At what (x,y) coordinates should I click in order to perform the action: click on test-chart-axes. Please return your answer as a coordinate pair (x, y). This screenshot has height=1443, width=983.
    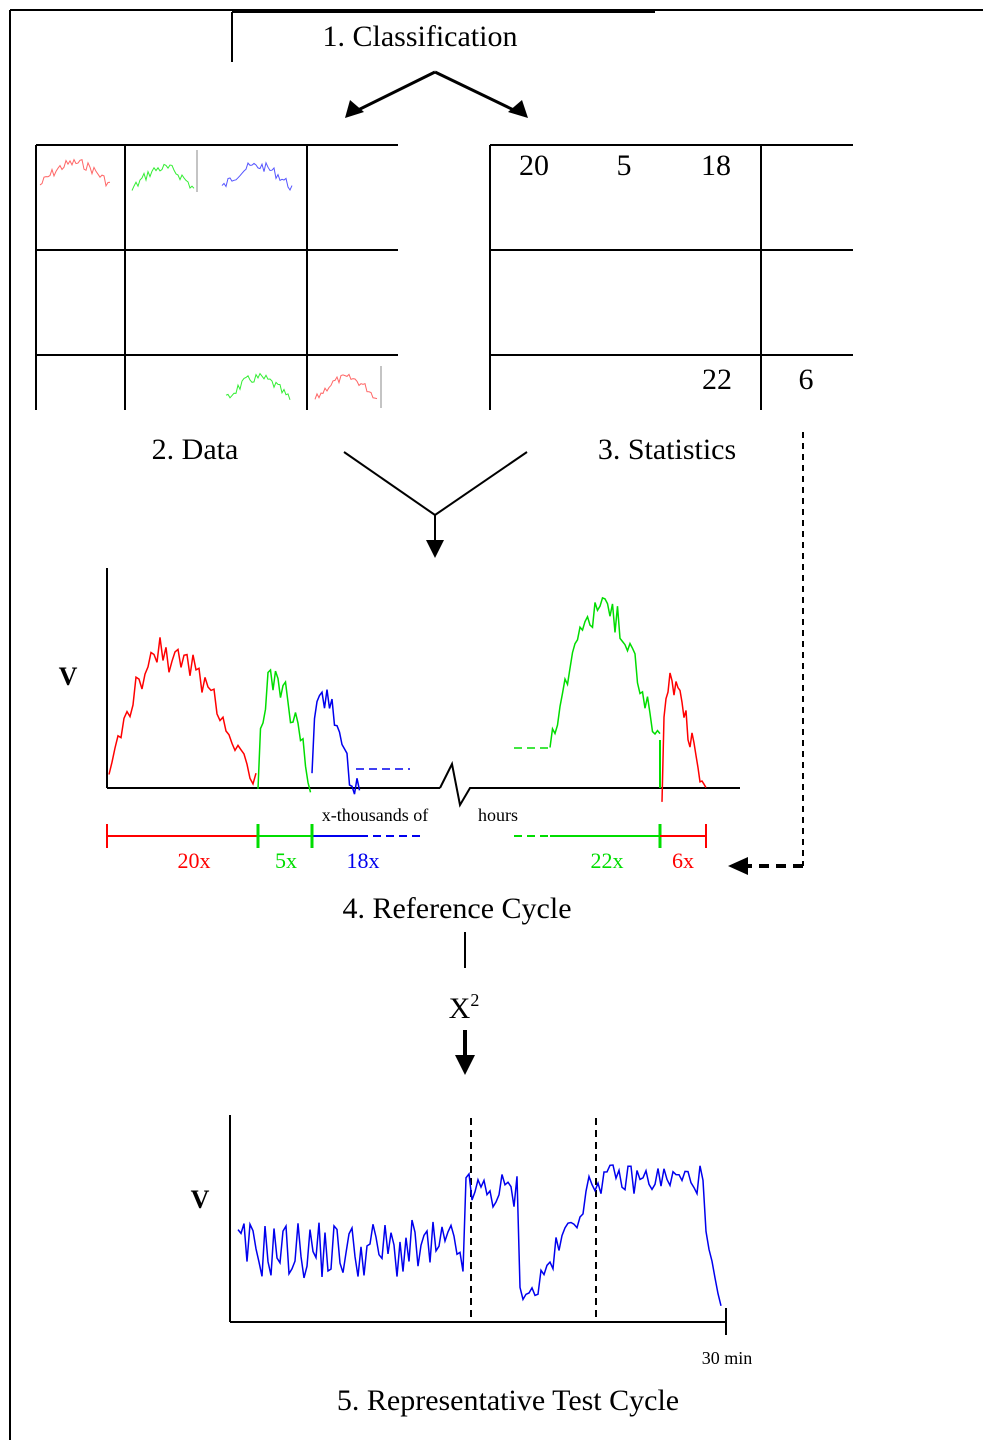
    Looking at the image, I should click on (478, 1225).